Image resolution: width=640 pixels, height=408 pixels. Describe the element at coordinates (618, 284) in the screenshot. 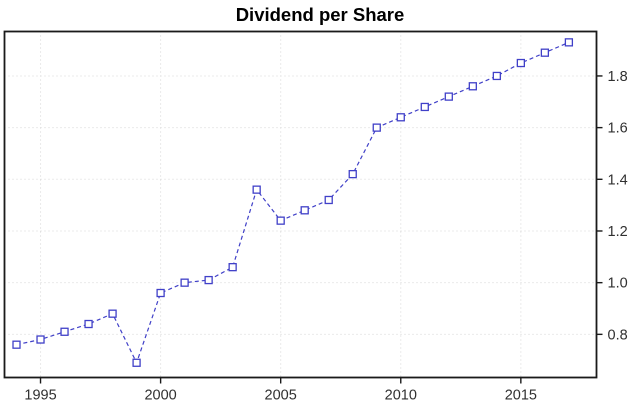

I see `y-tick-label: 1.0` at that location.